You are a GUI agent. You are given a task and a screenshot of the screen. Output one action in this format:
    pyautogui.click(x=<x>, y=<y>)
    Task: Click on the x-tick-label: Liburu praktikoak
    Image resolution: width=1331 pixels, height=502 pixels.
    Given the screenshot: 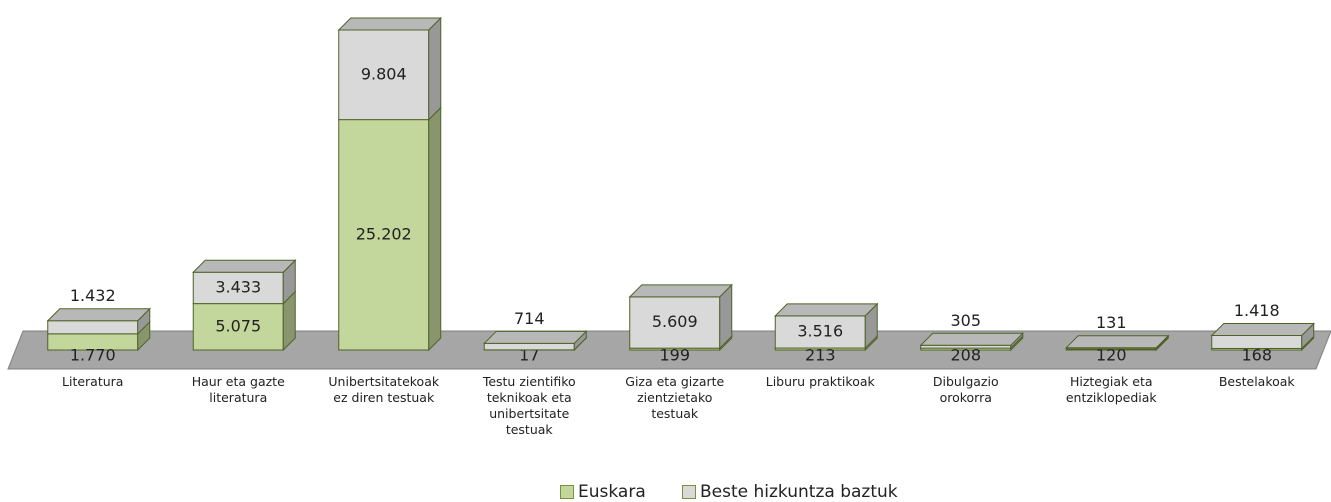 What is the action you would take?
    pyautogui.click(x=820, y=381)
    